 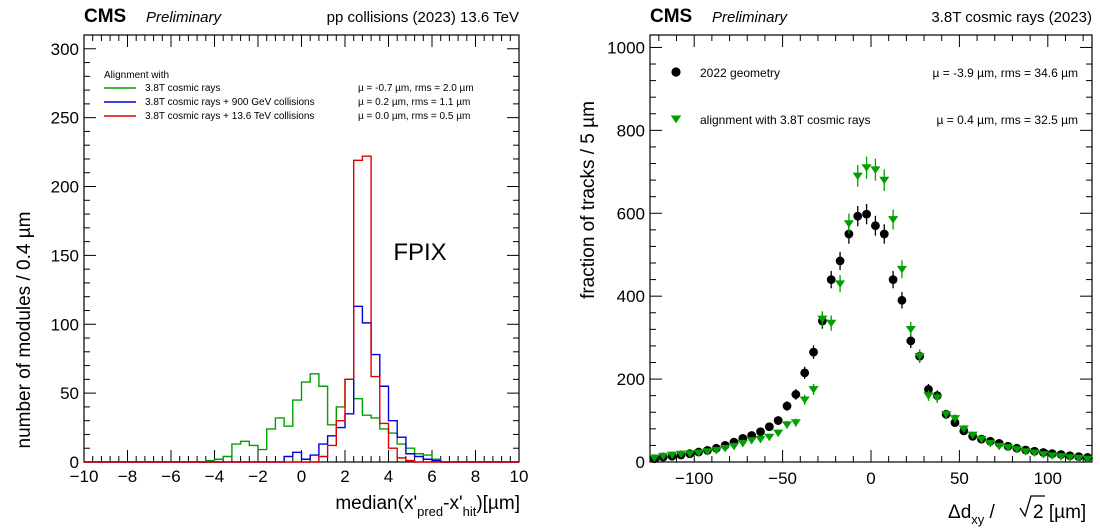 What do you see at coordinates (427, 506) in the screenshot?
I see `left-x-axis-label: median(x'pred-x'hit)[µm]` at bounding box center [427, 506].